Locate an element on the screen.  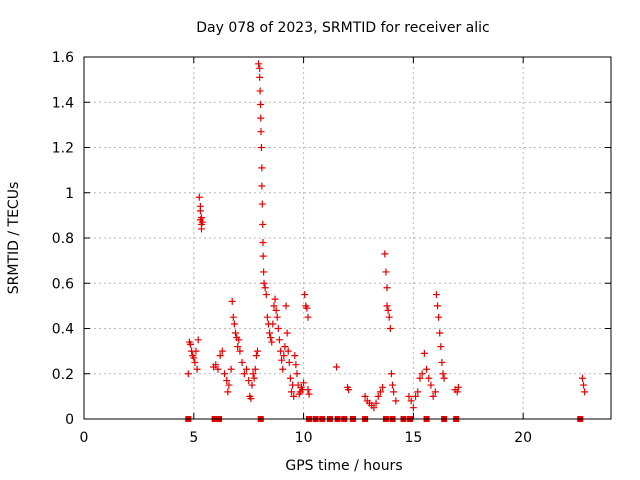
y-tick-label: 1.2 is located at coordinates (63, 149).